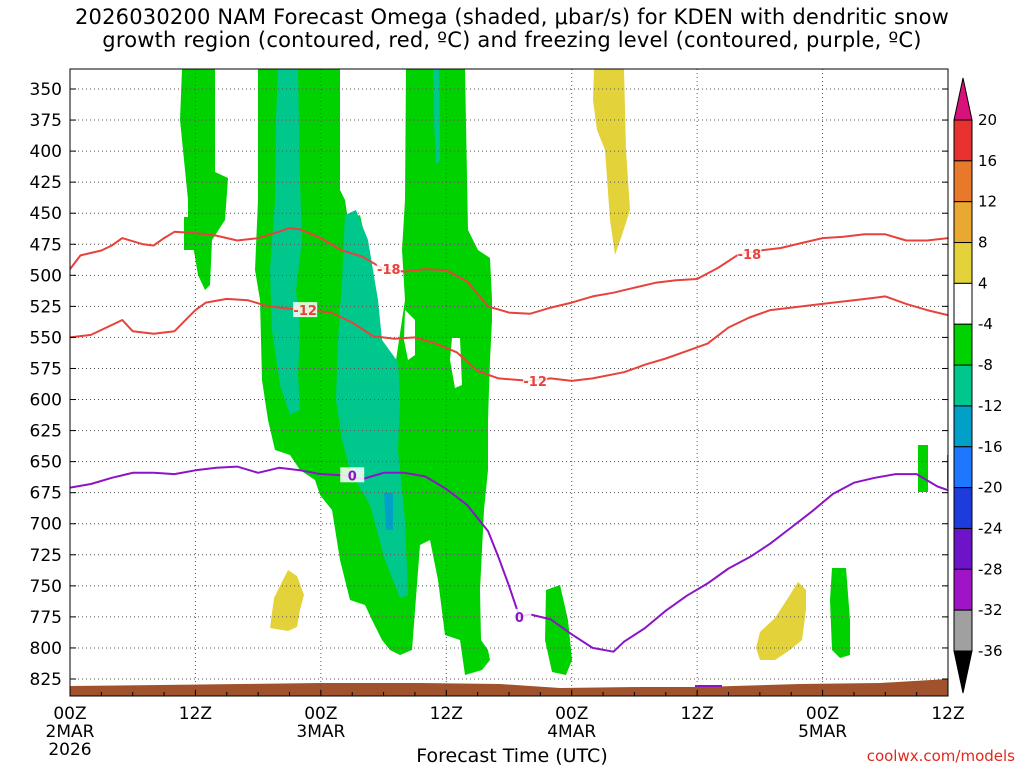 This screenshot has width=1024, height=768. I want to click on y-tick-label: 650, so click(46, 463).